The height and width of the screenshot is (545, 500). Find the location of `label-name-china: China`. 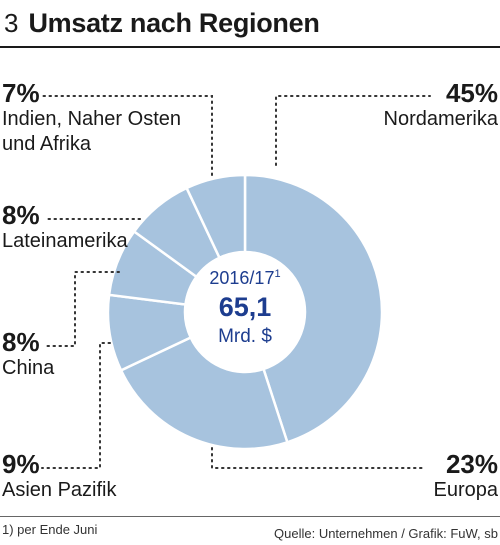

label-name-china: China is located at coordinates (28, 368).